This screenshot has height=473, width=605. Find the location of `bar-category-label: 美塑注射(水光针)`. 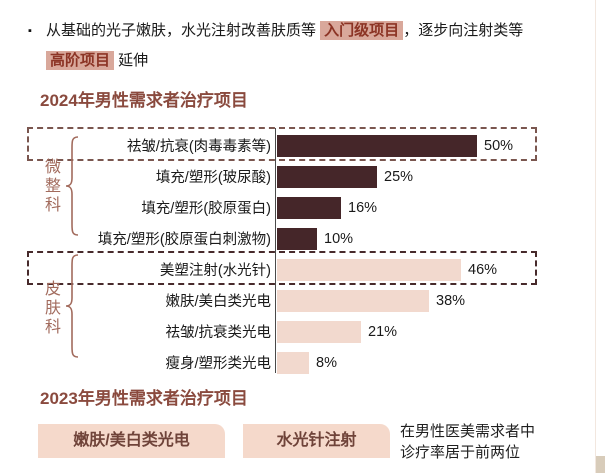

bar-category-label: 美塑注射(水光针) is located at coordinates (215, 271).